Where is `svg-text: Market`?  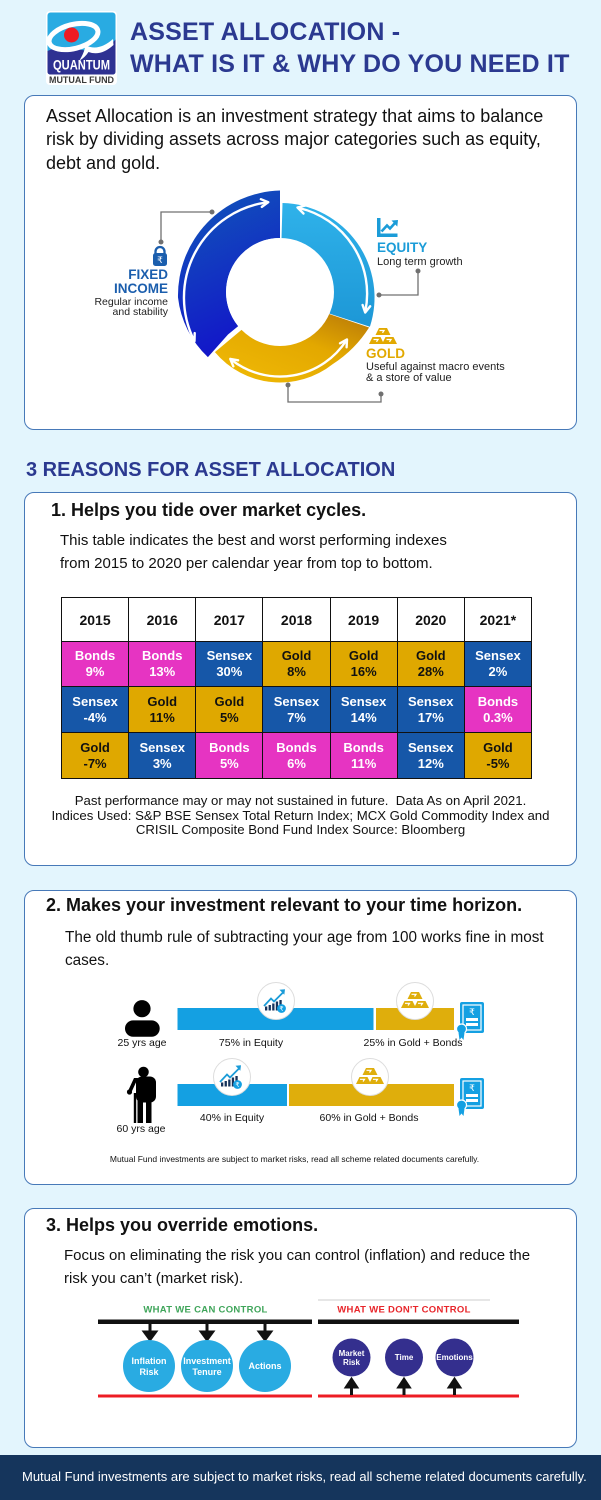 svg-text: Market is located at coordinates (352, 1353).